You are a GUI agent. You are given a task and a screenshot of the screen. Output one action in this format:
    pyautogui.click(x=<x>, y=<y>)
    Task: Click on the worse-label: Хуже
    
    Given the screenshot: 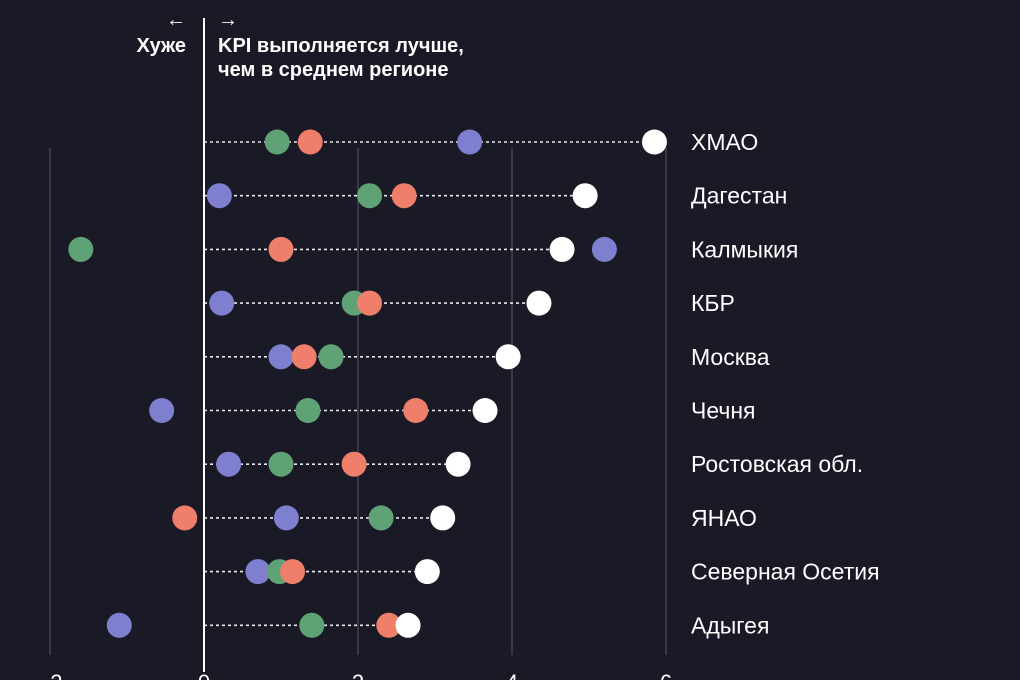 What is the action you would take?
    pyautogui.click(x=161, y=46)
    